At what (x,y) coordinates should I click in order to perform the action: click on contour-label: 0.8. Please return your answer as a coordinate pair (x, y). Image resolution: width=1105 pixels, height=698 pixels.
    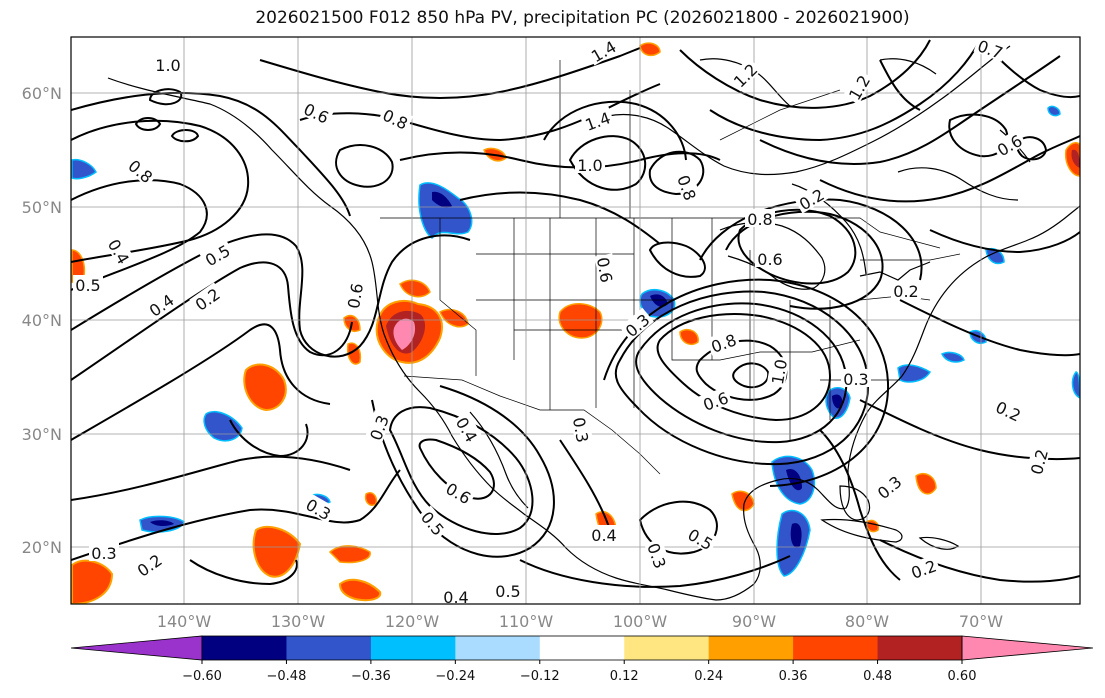
    Looking at the image, I should click on (759, 219).